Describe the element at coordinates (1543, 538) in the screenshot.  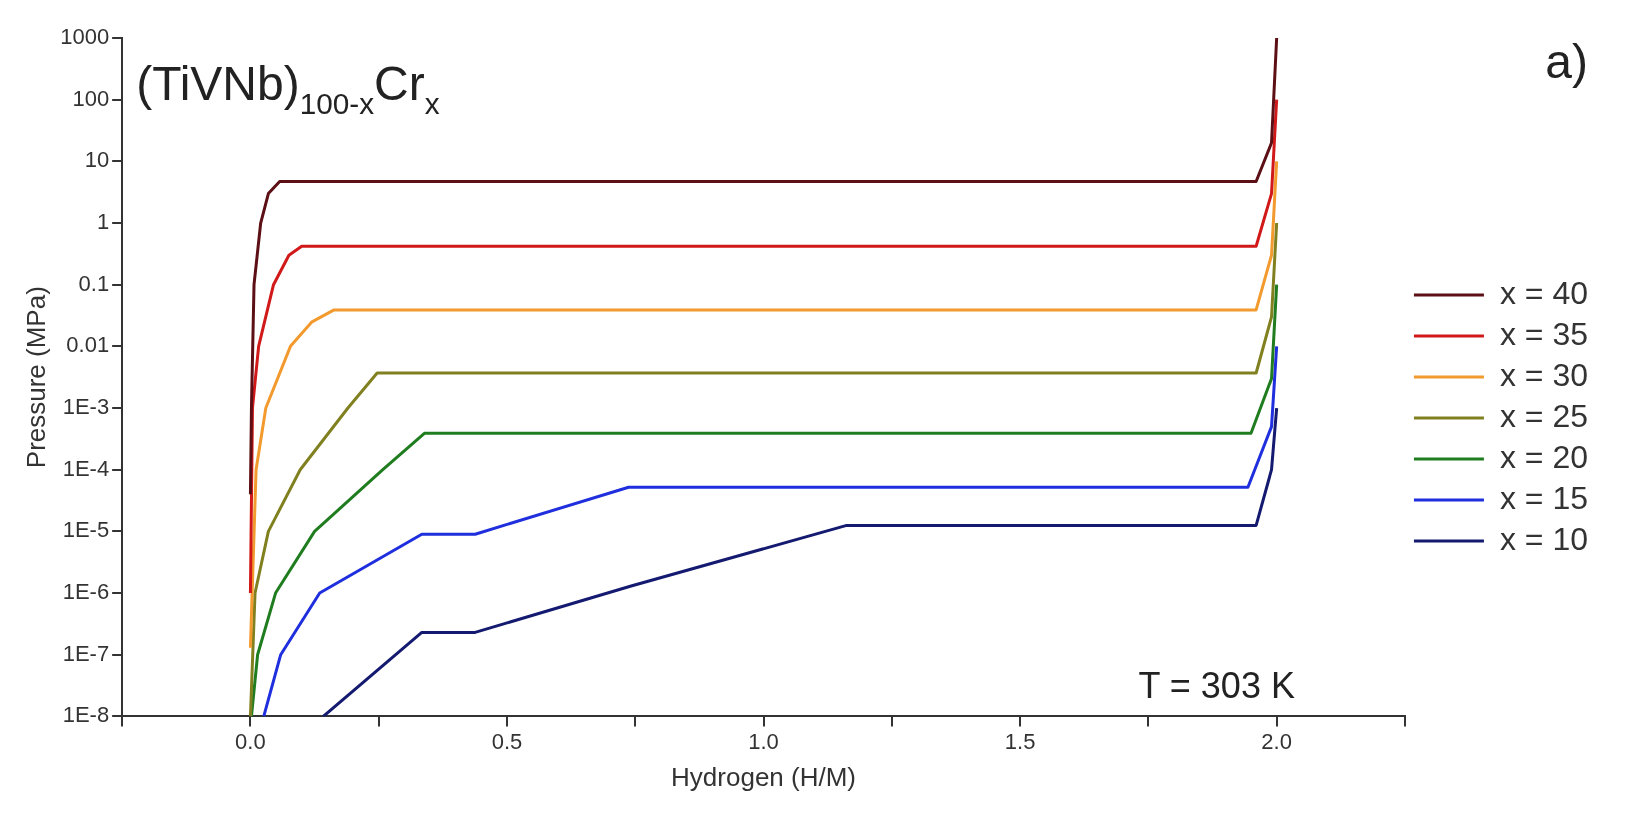
I see `legend-label: x = 10` at that location.